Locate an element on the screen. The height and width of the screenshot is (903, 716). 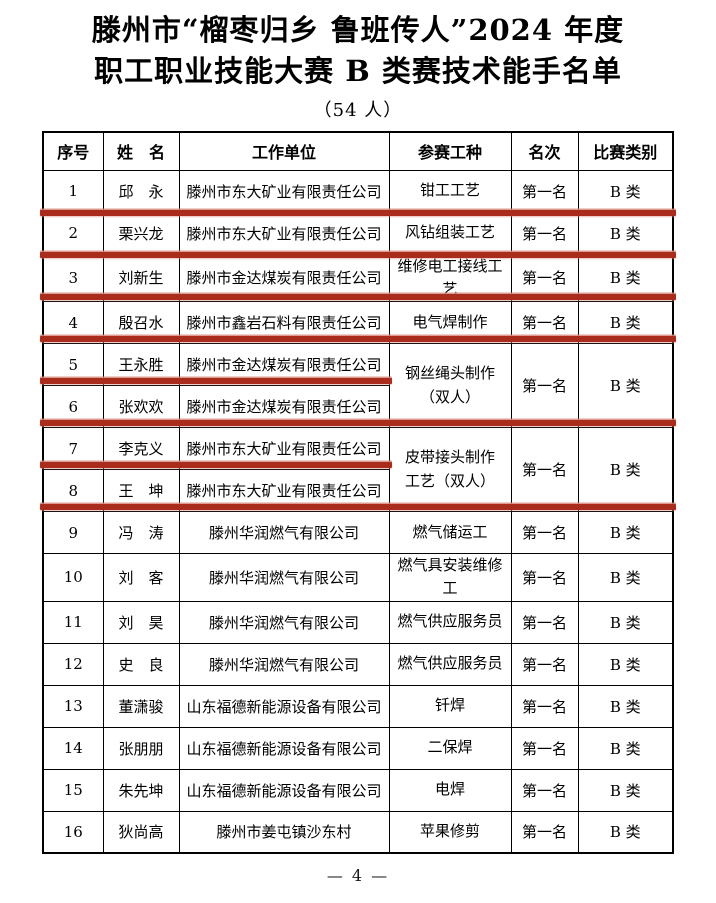
table-cell: 2 is located at coordinates (73, 233).